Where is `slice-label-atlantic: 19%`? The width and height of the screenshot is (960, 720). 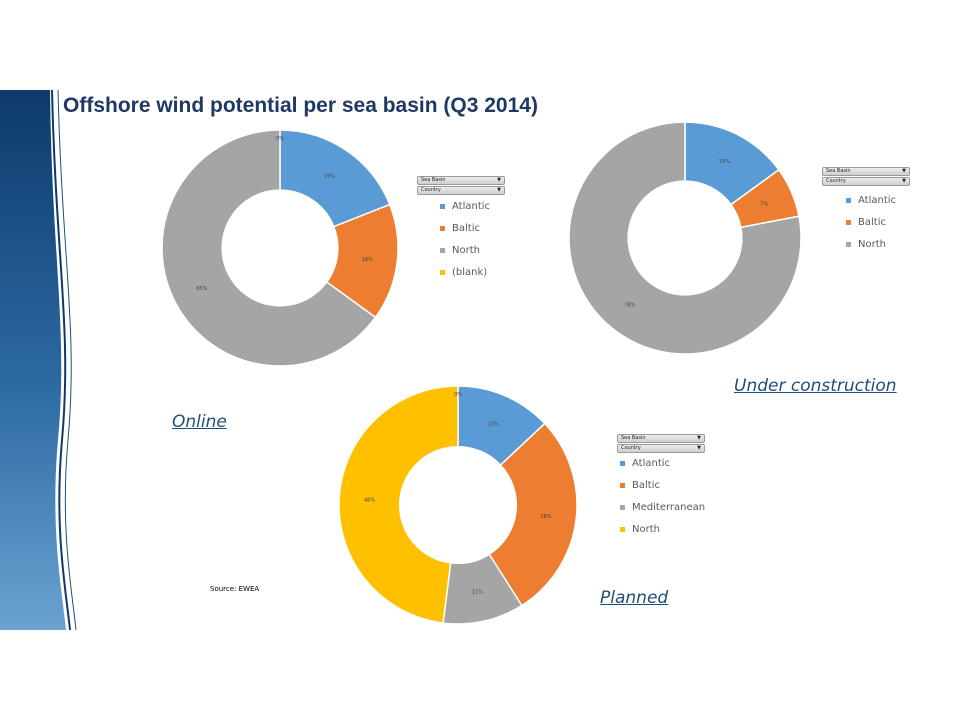
slice-label-atlantic: 19% is located at coordinates (329, 176).